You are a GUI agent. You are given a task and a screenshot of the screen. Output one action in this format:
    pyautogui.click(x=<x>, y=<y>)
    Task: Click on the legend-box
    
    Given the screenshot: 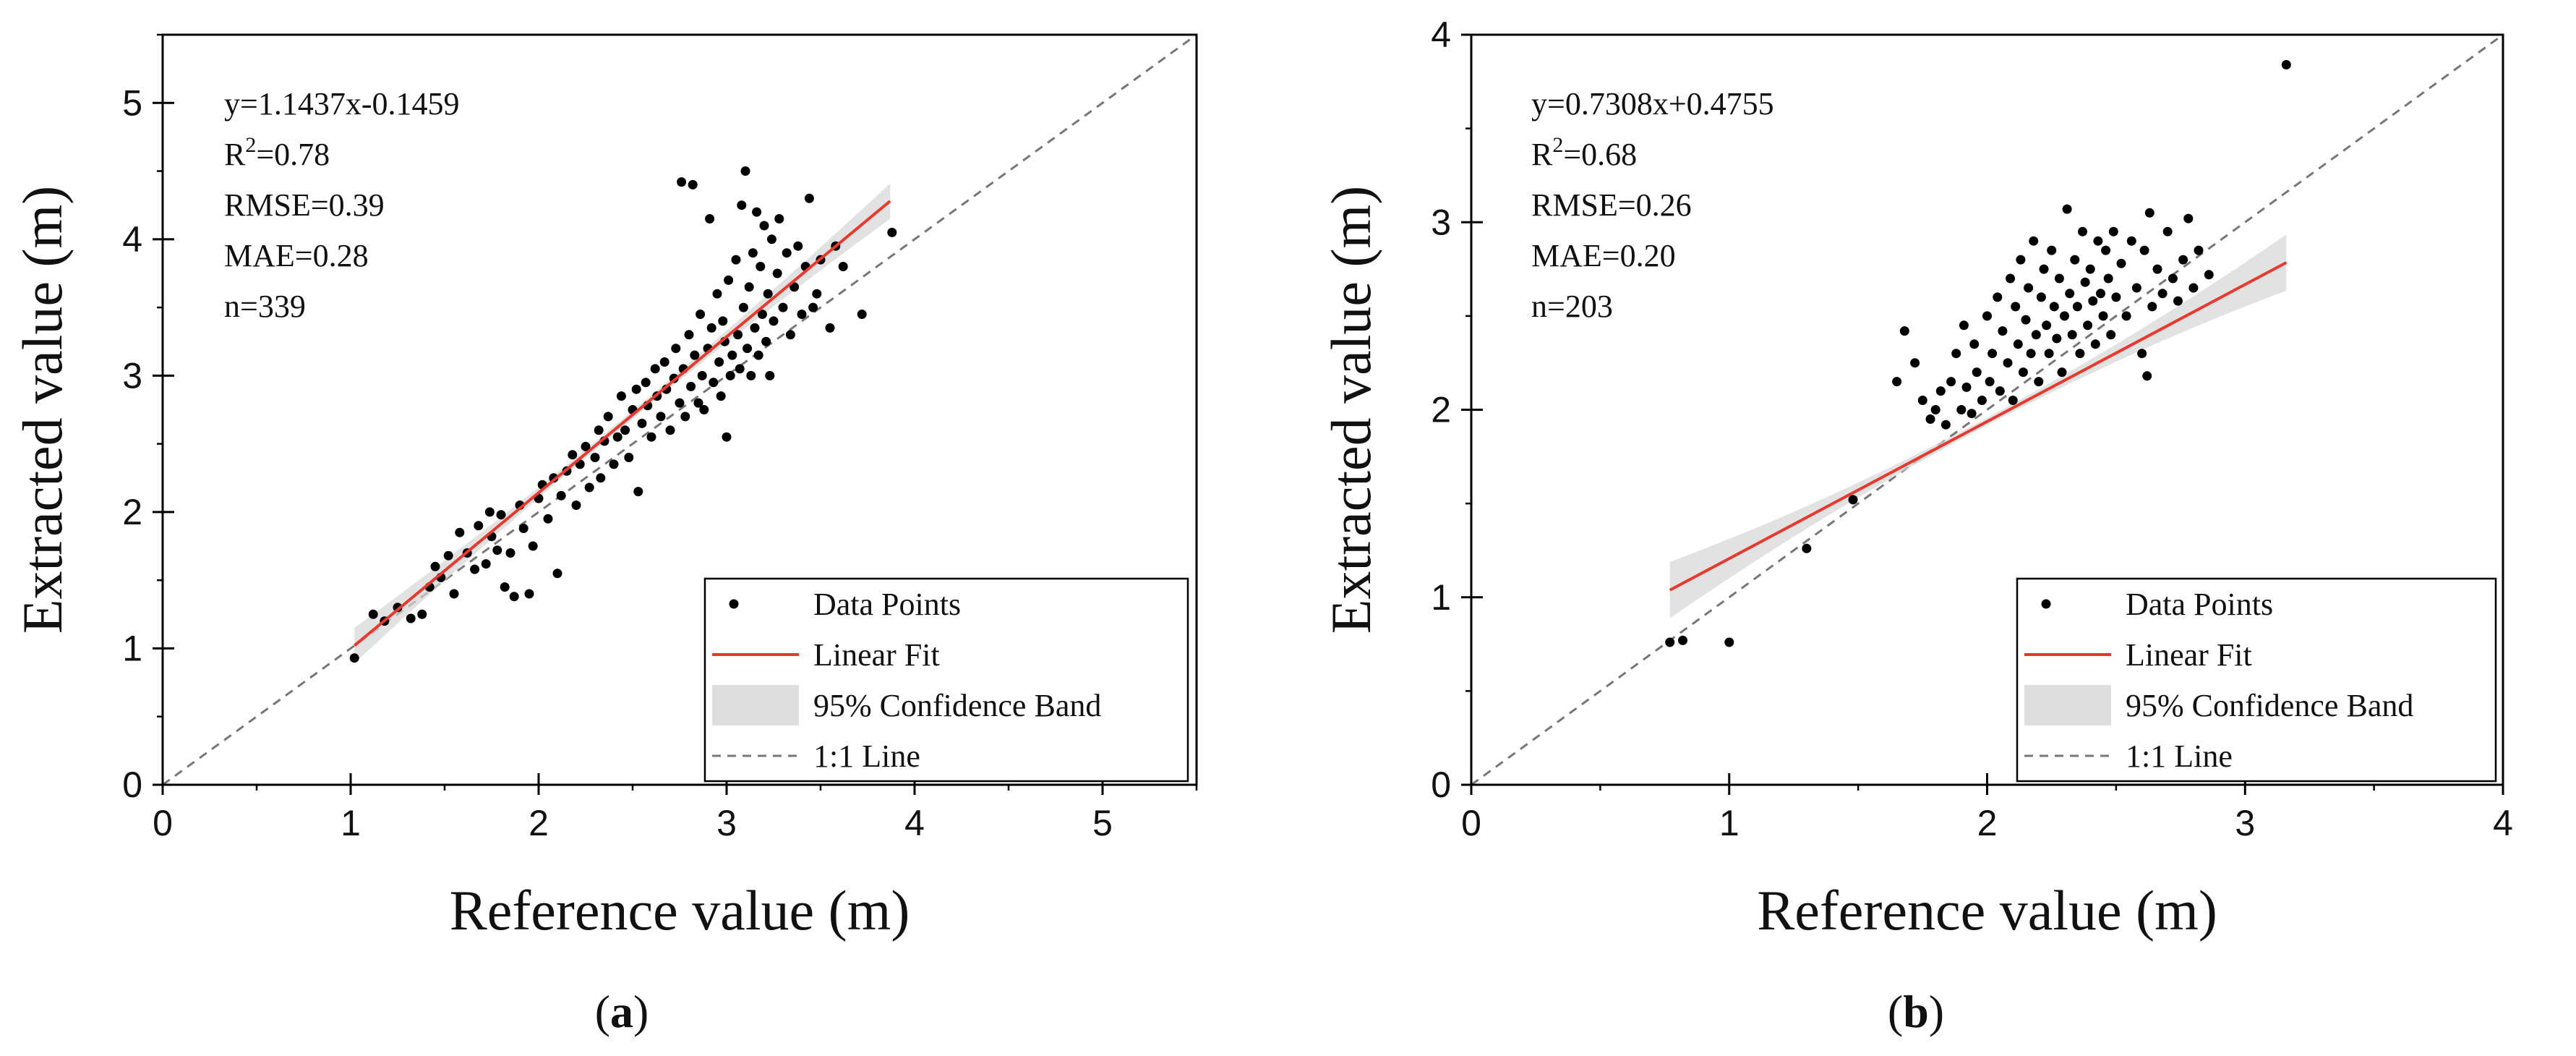 What is the action you would take?
    pyautogui.click(x=2256, y=680)
    